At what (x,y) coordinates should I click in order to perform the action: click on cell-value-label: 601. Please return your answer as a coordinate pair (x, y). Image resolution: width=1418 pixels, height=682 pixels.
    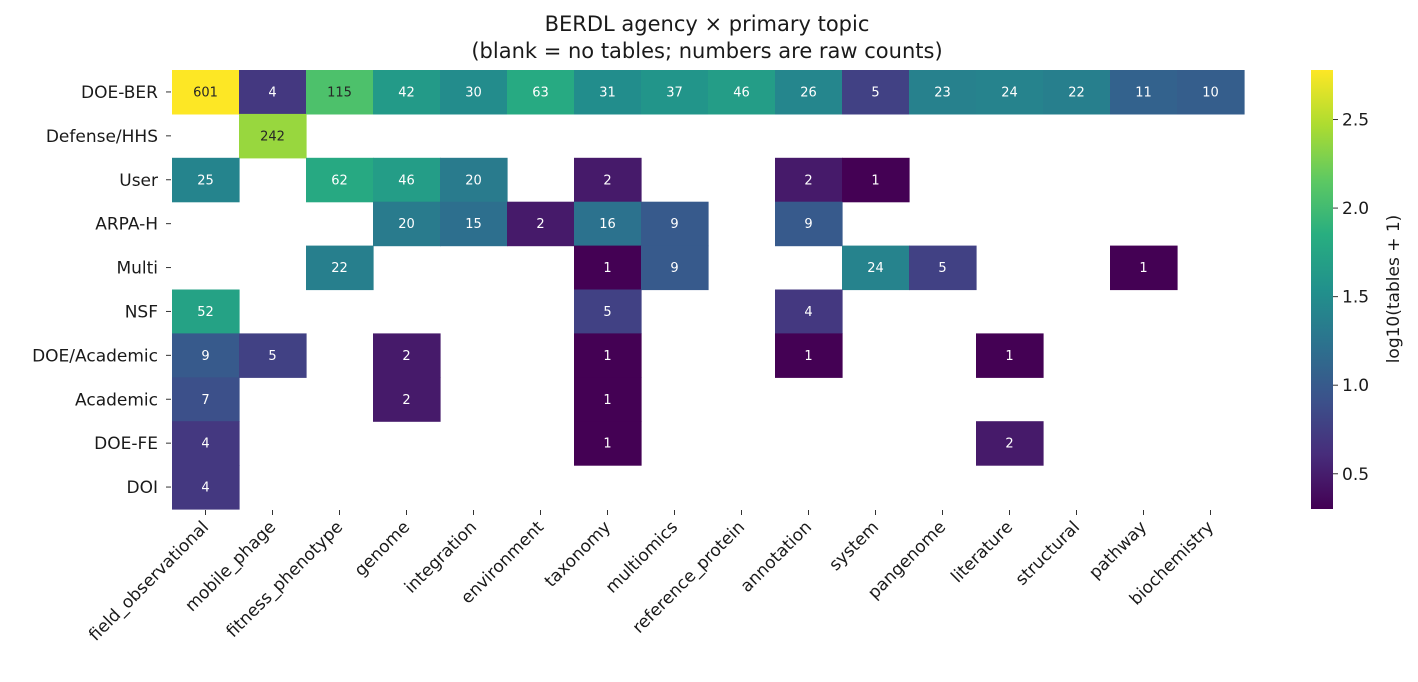
    Looking at the image, I should click on (205, 92).